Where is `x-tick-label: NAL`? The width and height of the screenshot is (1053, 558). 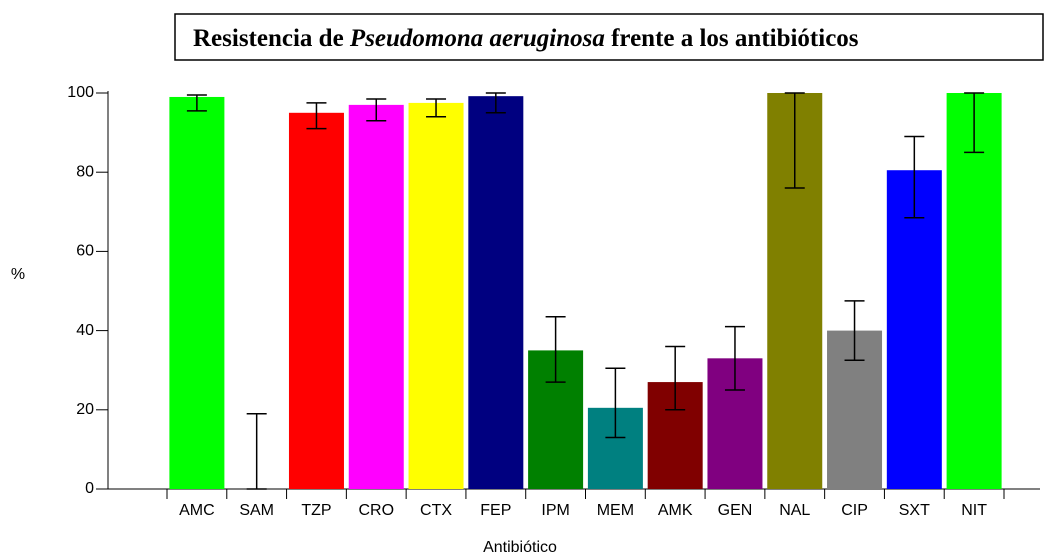
x-tick-label: NAL is located at coordinates (794, 510).